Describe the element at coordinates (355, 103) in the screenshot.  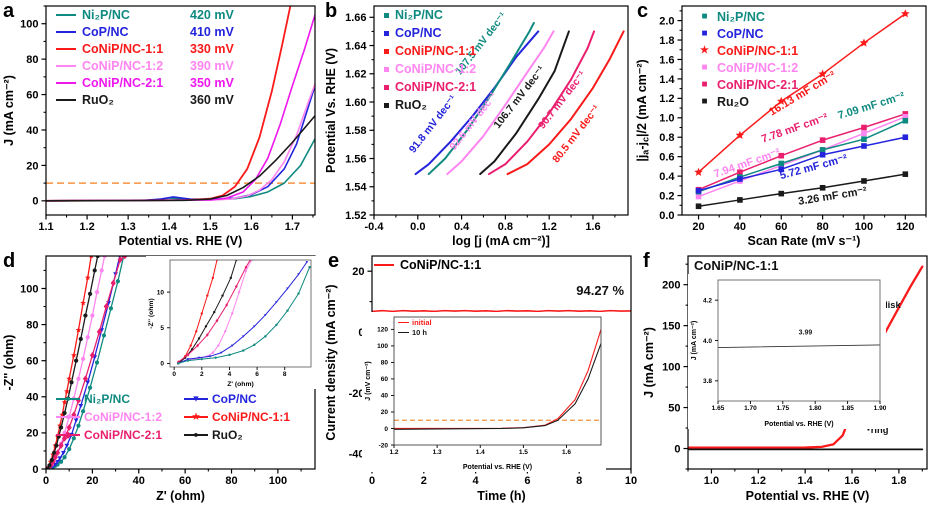
I see `svg-text: 1.60` at that location.